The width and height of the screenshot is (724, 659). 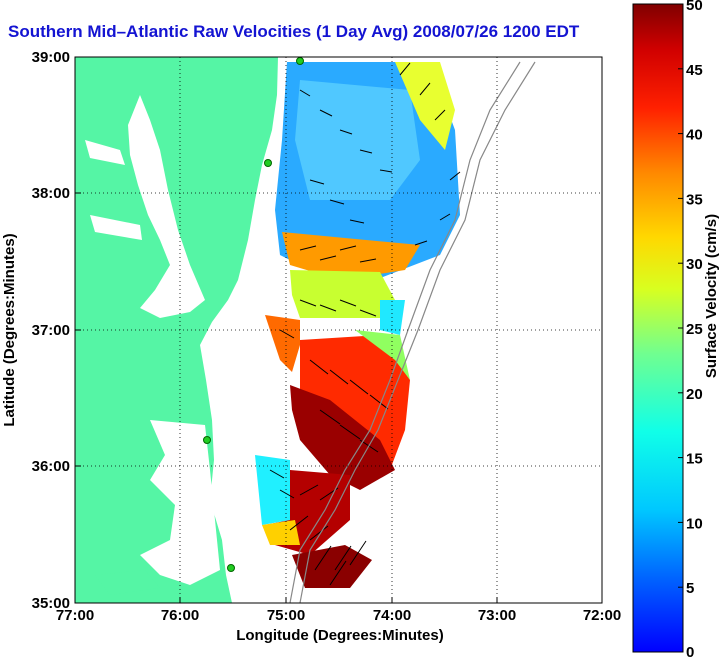 I want to click on colorbar-tick-label: 40, so click(x=694, y=135).